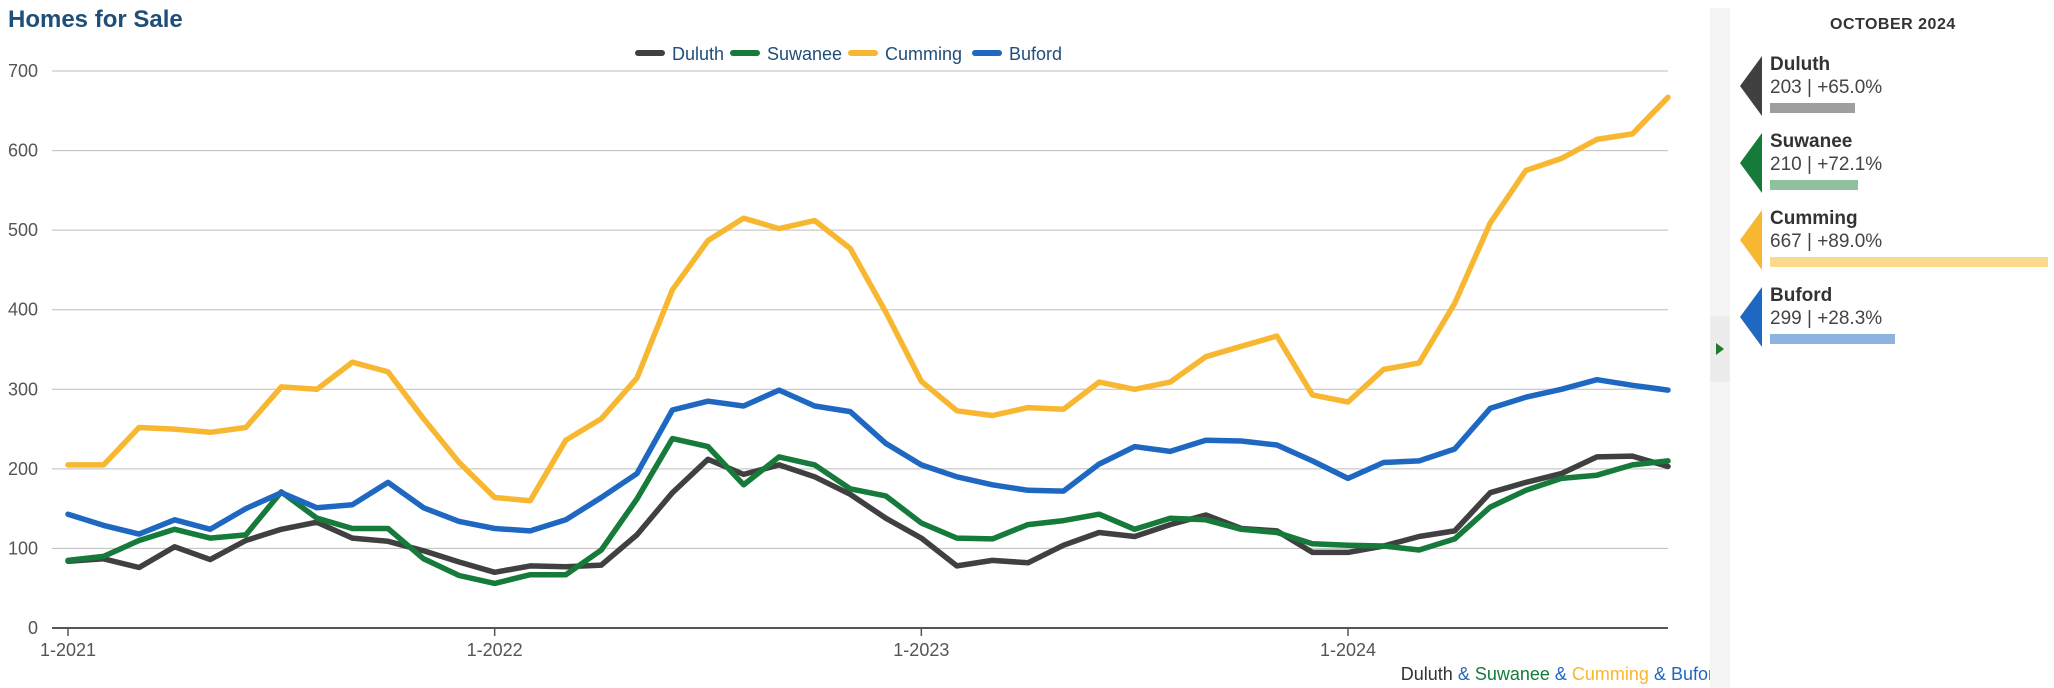 The height and width of the screenshot is (688, 2054). What do you see at coordinates (1426, 674) in the screenshot?
I see `footer-part: Duluth` at bounding box center [1426, 674].